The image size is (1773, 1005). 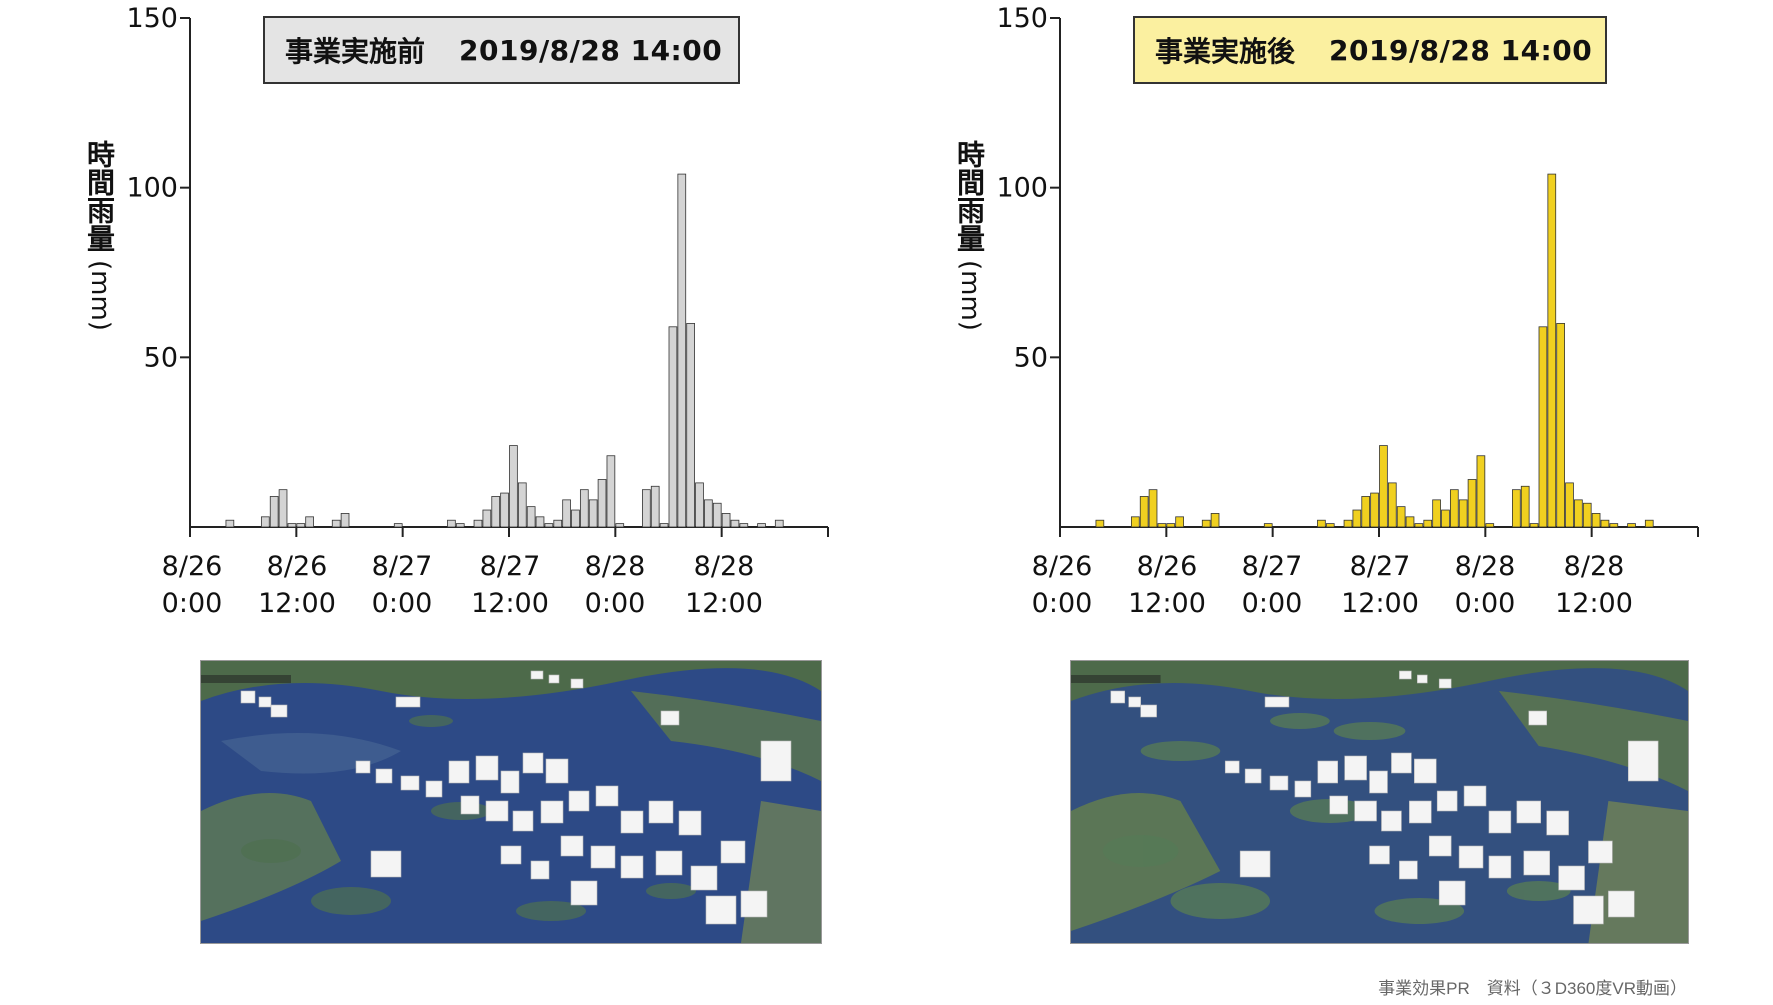 What do you see at coordinates (1461, 50) in the screenshot?
I see `chart-subtitle: 2019/8/28 14:00` at bounding box center [1461, 50].